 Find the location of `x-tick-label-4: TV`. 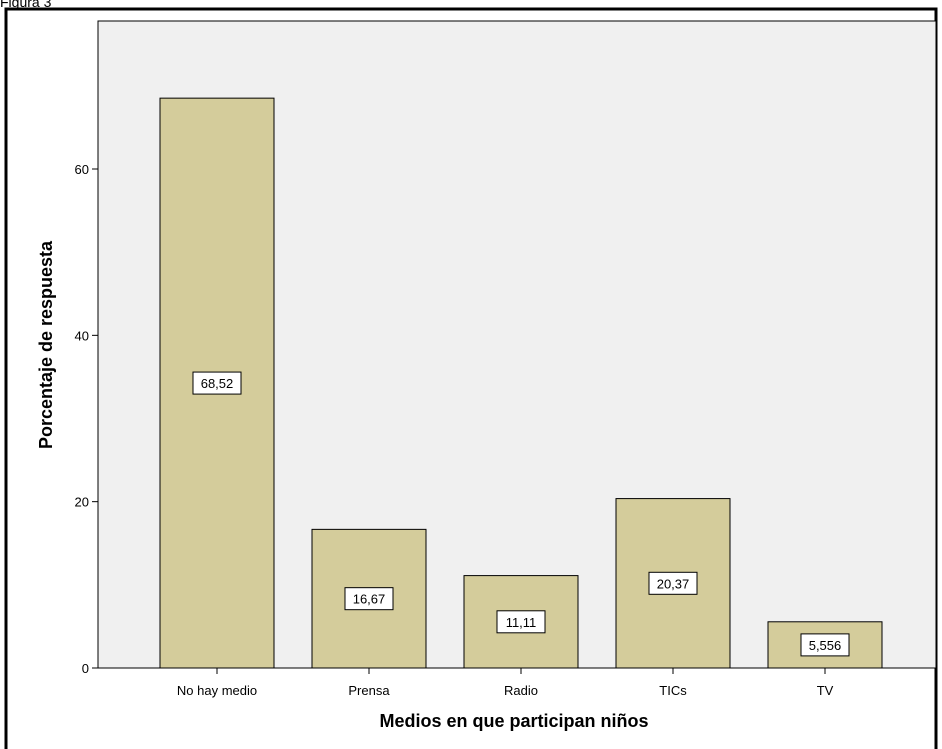

x-tick-label-4: TV is located at coordinates (825, 690).